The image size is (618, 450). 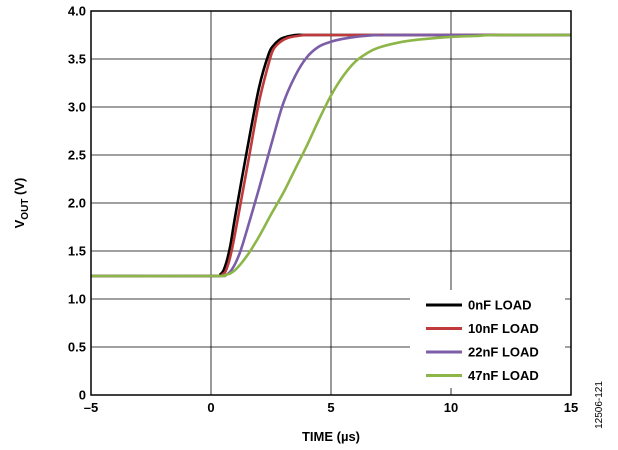 What do you see at coordinates (91, 407) in the screenshot?
I see `x-tick-label: –5` at bounding box center [91, 407].